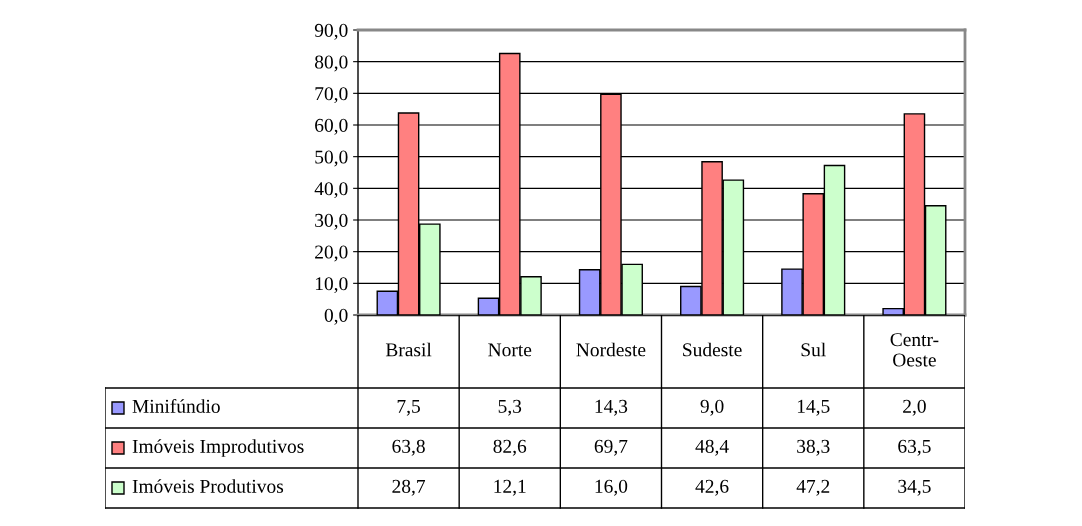 This screenshot has height=526, width=1082. I want to click on x-tick-label: Nordeste, so click(611, 349).